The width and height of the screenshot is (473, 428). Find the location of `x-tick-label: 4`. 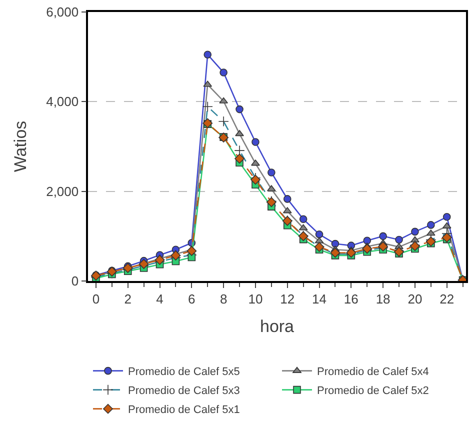

x-tick-label: 4 is located at coordinates (160, 298).